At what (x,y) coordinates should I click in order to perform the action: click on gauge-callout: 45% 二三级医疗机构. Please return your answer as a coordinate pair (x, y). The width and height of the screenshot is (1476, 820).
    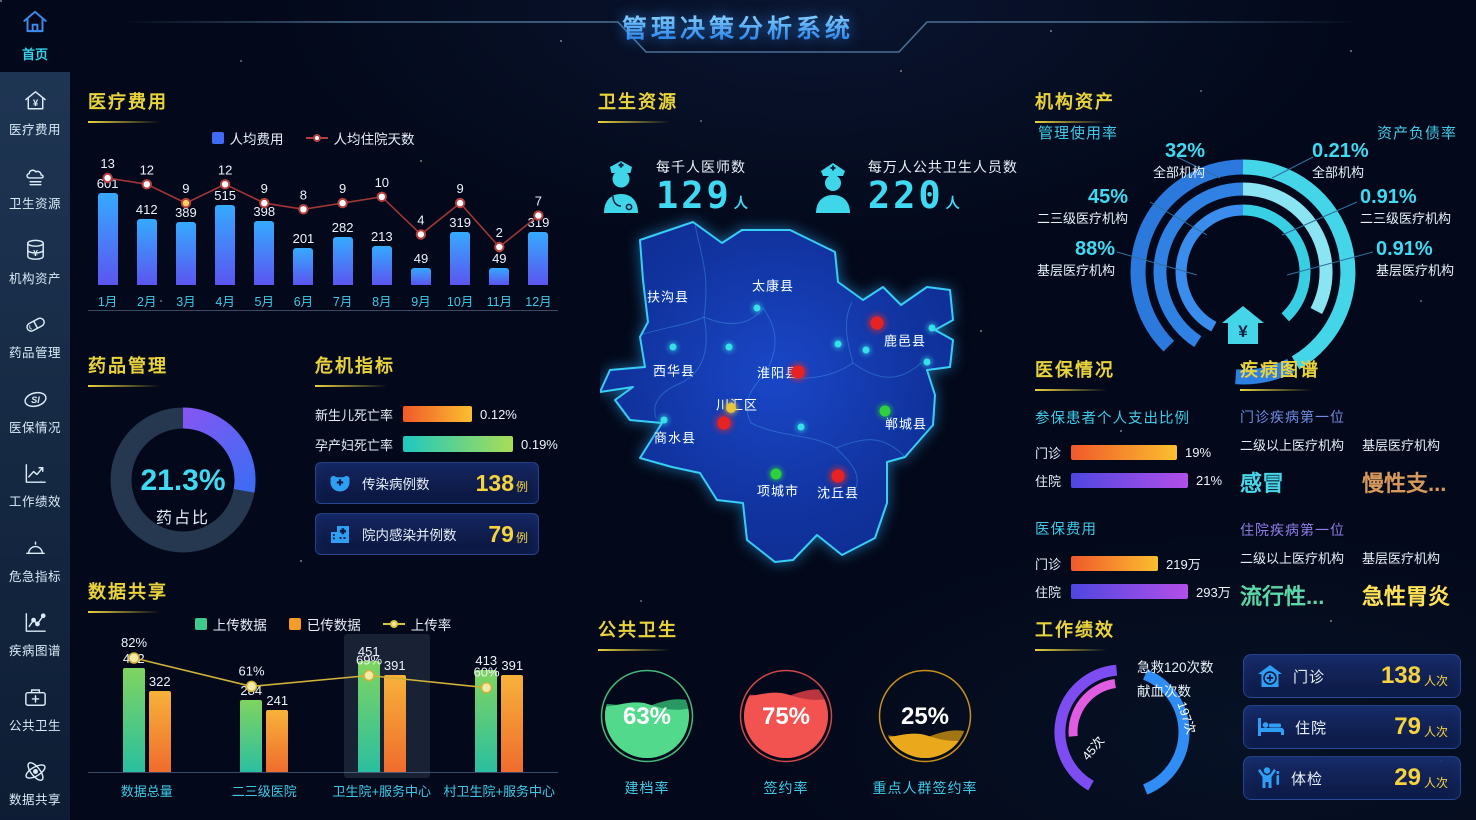
    Looking at the image, I should click on (1064, 206).